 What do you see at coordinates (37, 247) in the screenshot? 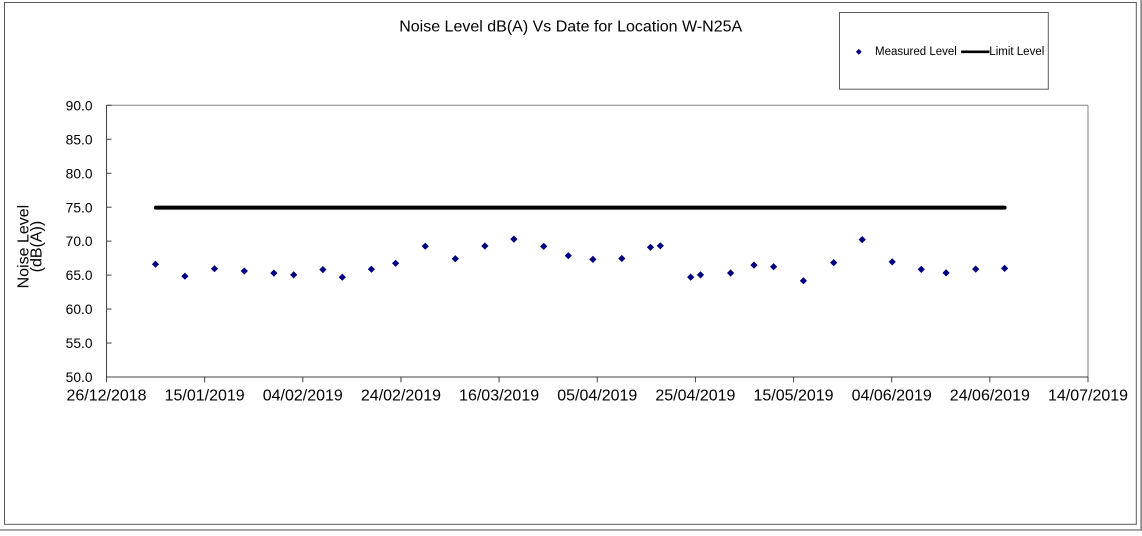
I see `svg-text: (dB(A))` at bounding box center [37, 247].